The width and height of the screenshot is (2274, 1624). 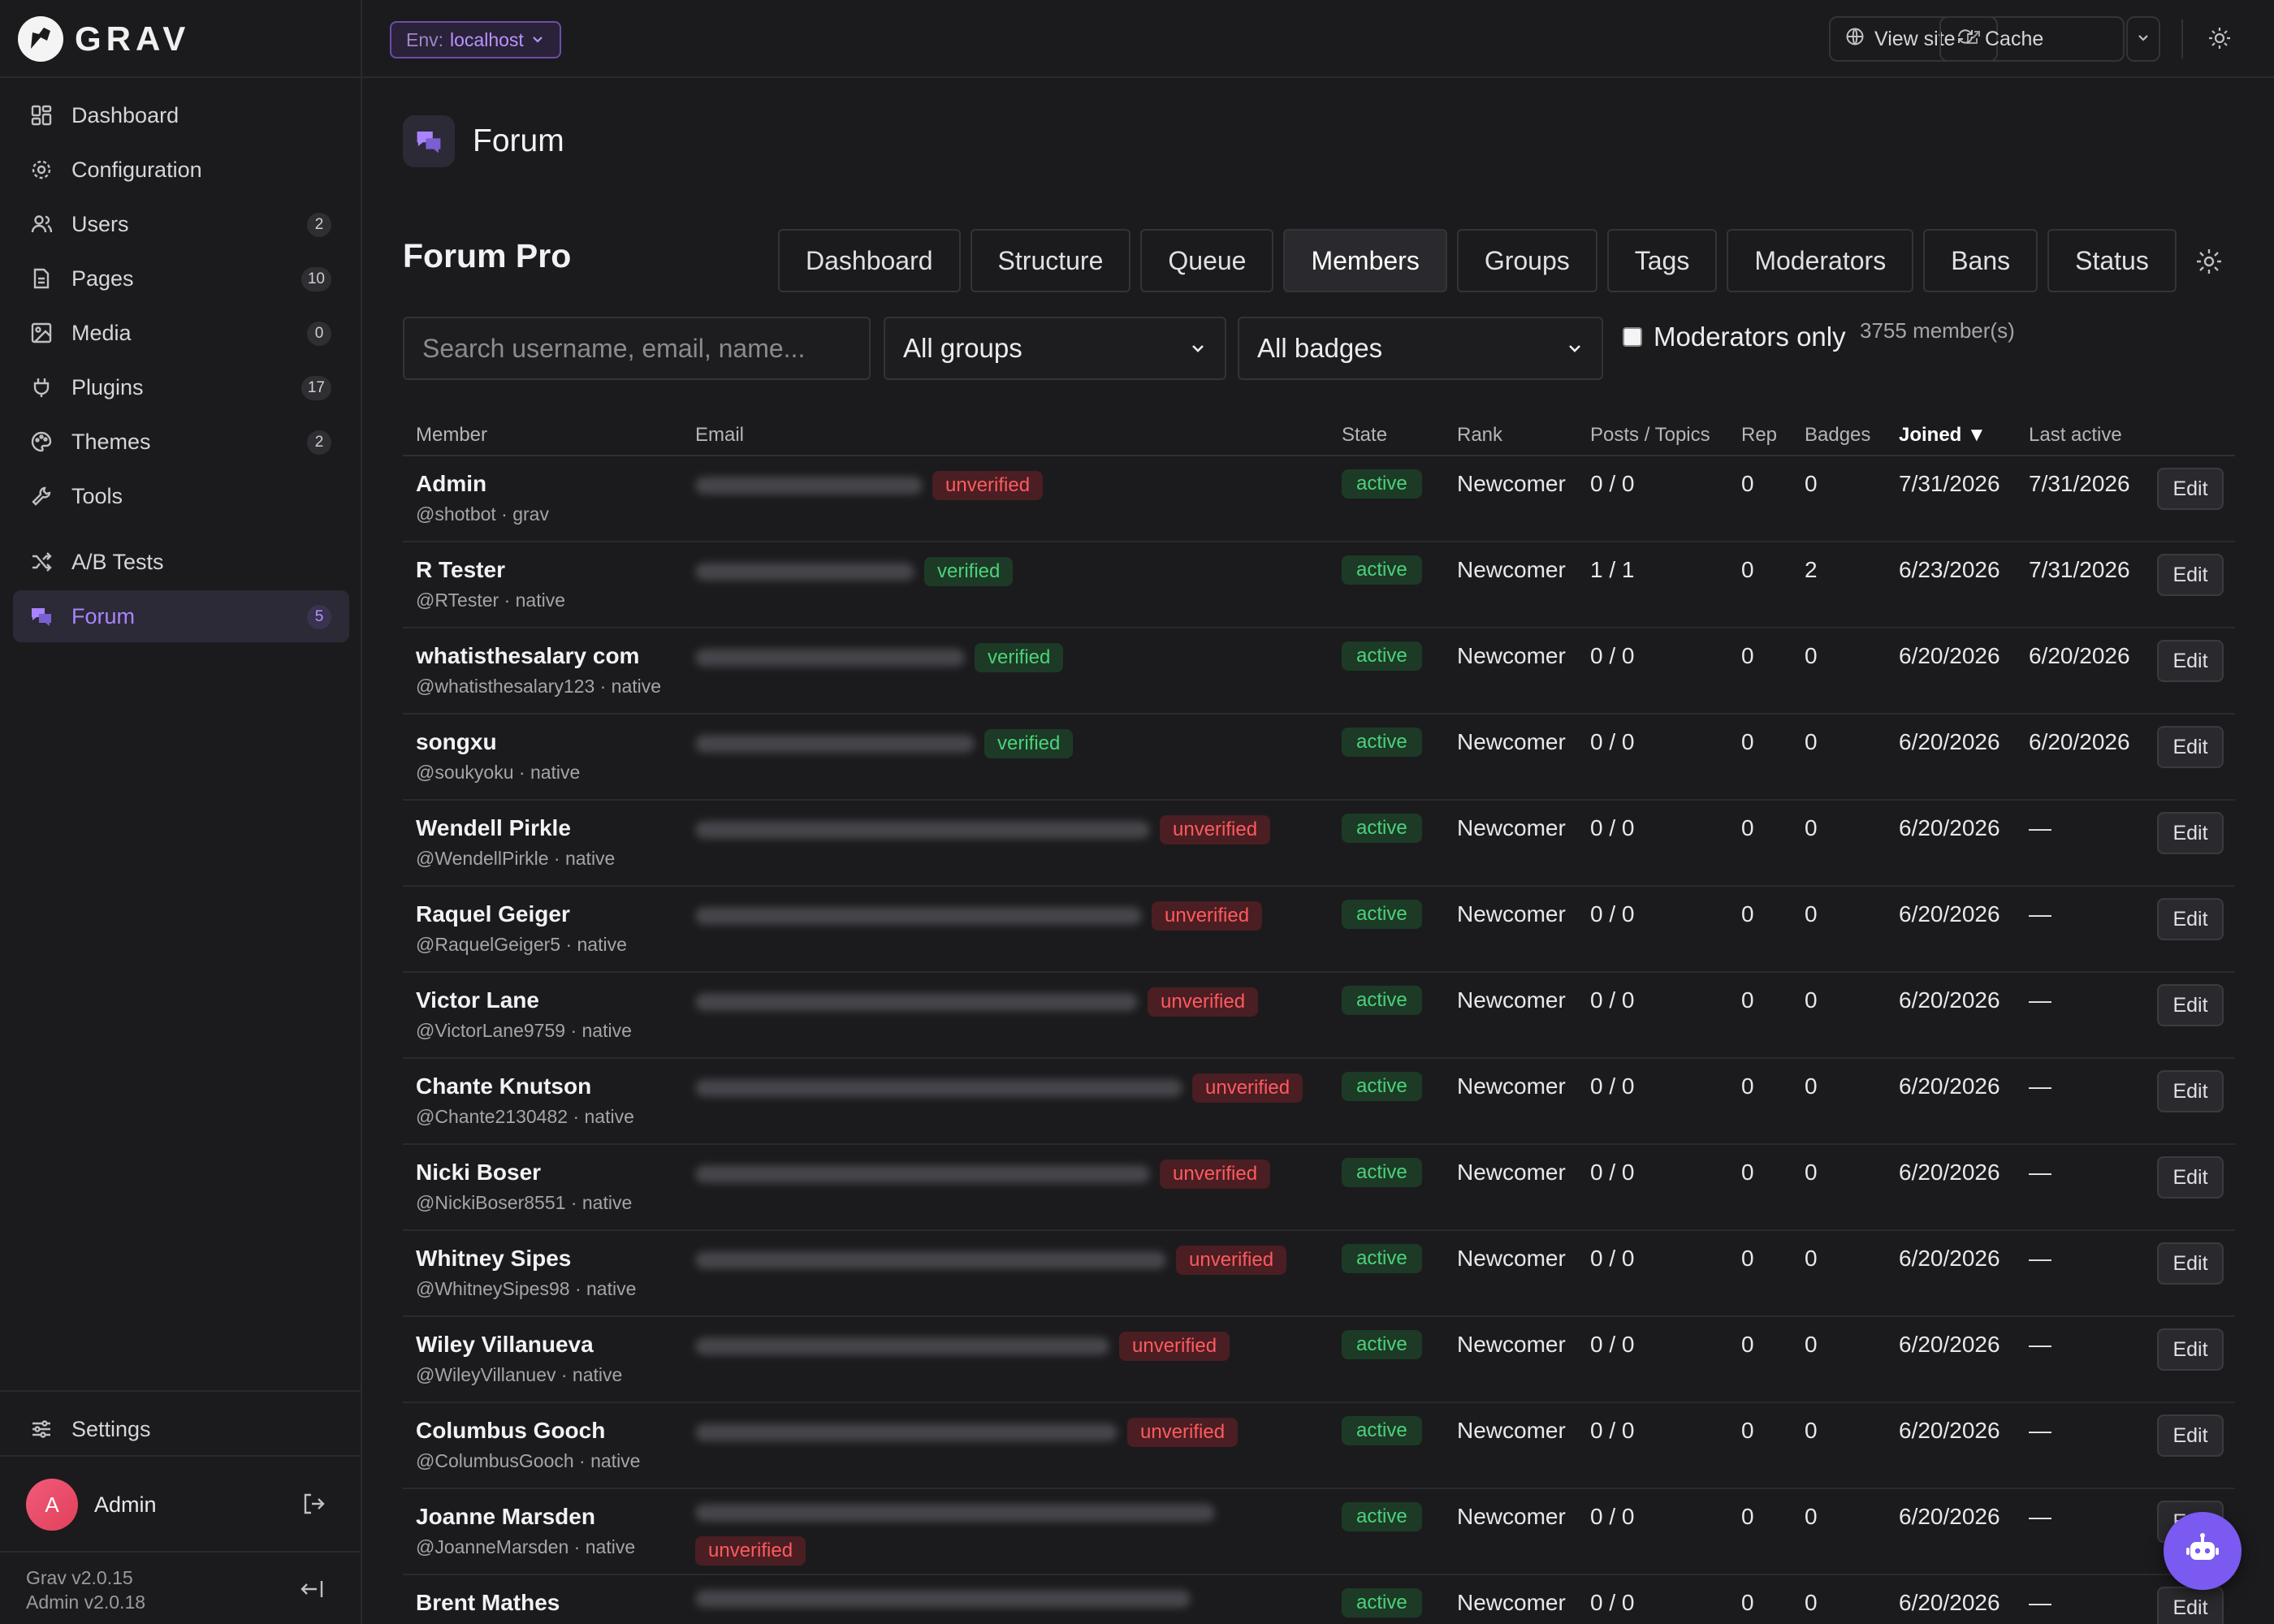 What do you see at coordinates (479, 1172) in the screenshot?
I see `member-name: Nicki Boser` at bounding box center [479, 1172].